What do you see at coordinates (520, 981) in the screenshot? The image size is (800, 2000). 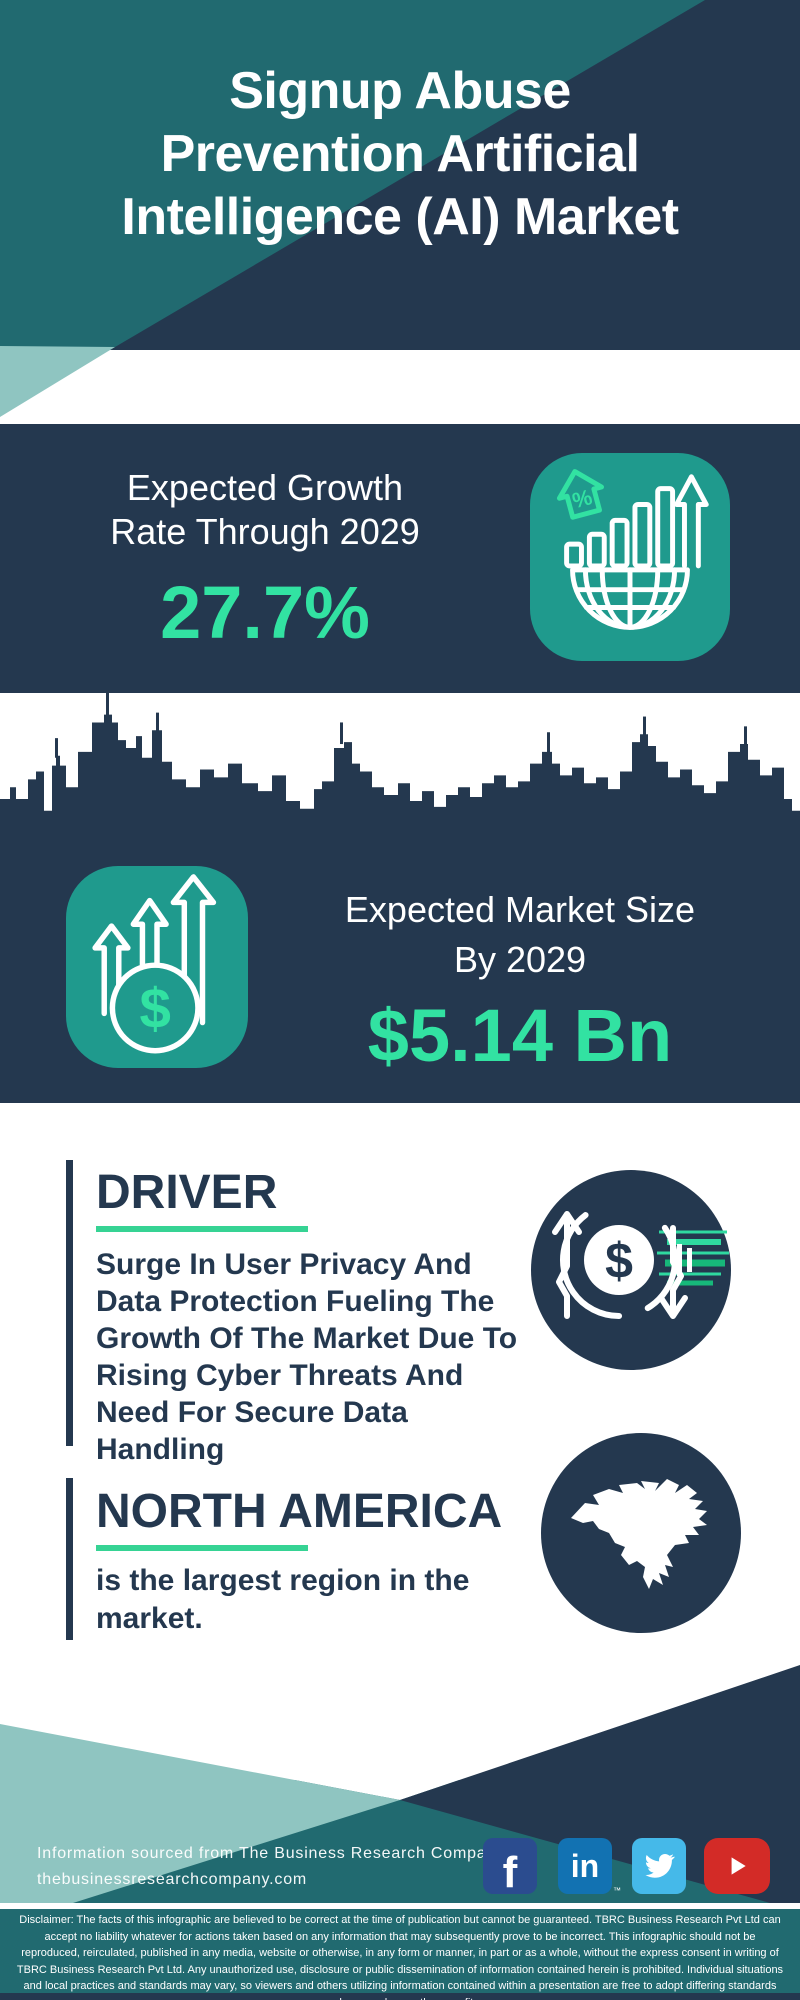 I see `market-size-text-block: Expected Market Size By 2029 $5.14 Bn` at bounding box center [520, 981].